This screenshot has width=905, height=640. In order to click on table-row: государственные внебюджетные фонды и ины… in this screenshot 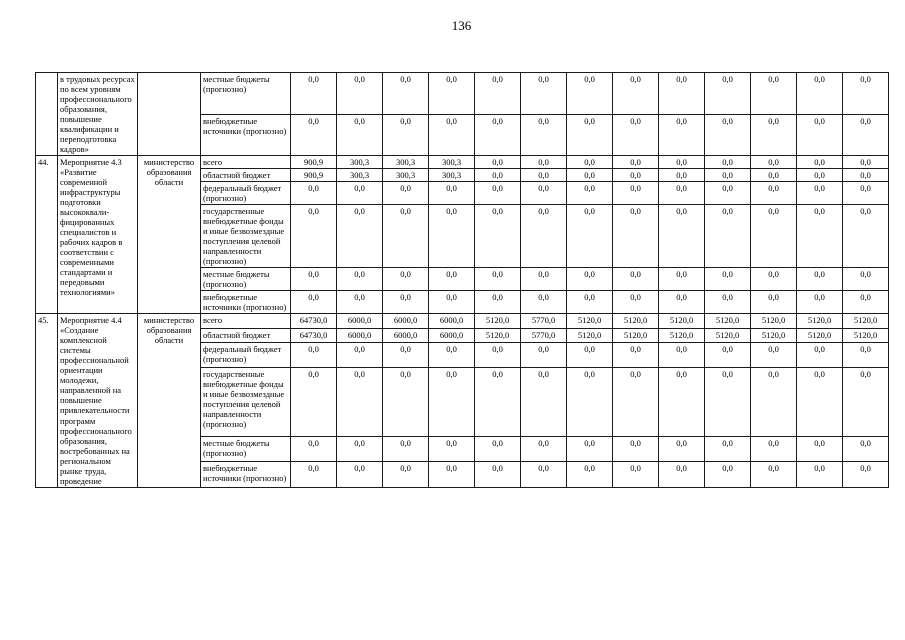, I will do `click(462, 402)`.